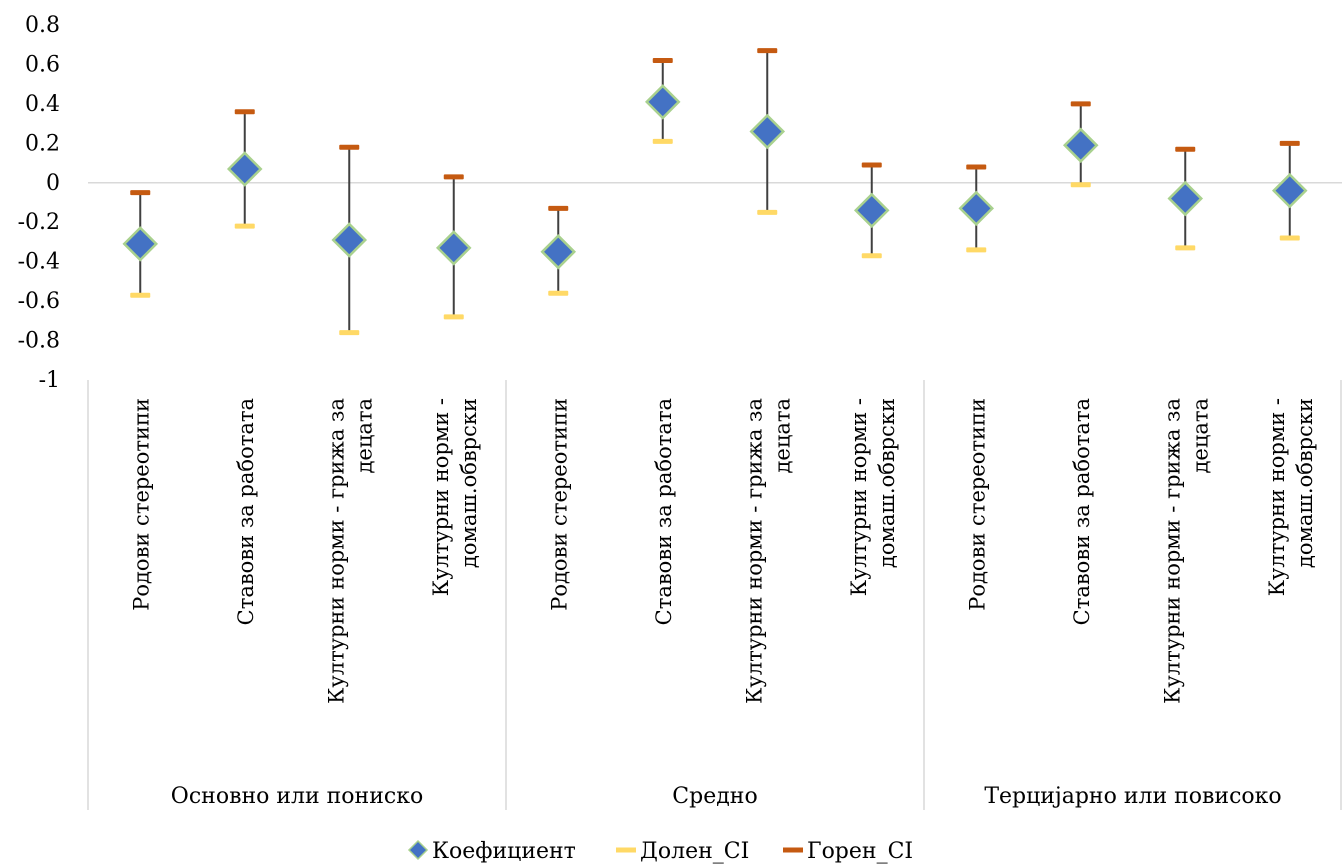  I want to click on legend-label: Долен_CI, so click(694, 851).